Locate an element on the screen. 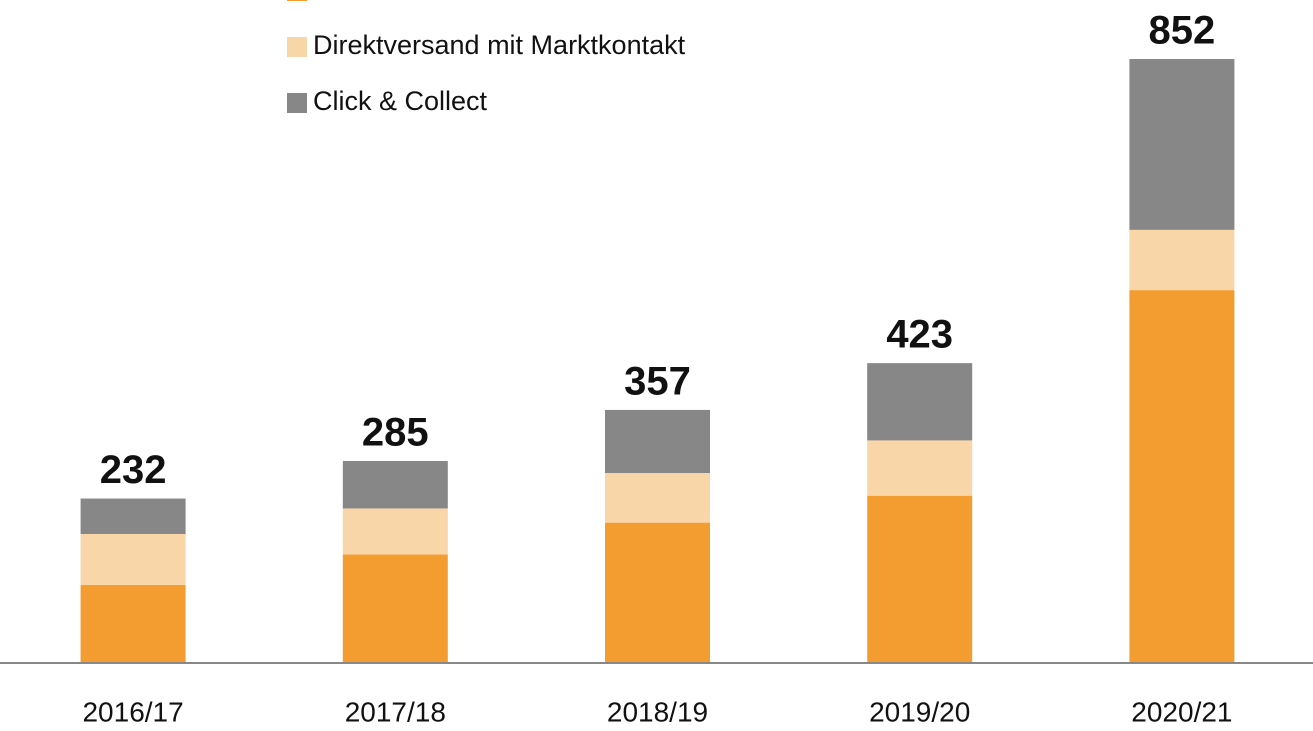  x-tick-label: 2018/19 is located at coordinates (657, 711).